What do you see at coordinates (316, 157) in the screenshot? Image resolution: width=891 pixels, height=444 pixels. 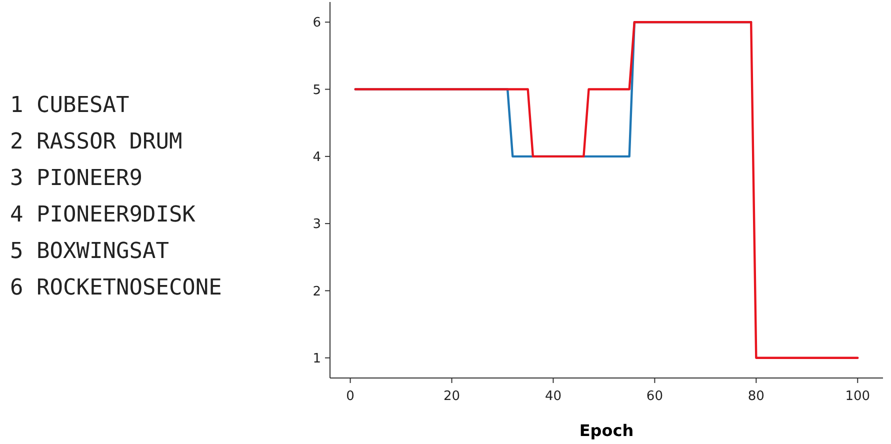 I see `y-tick-label: 4` at bounding box center [316, 157].